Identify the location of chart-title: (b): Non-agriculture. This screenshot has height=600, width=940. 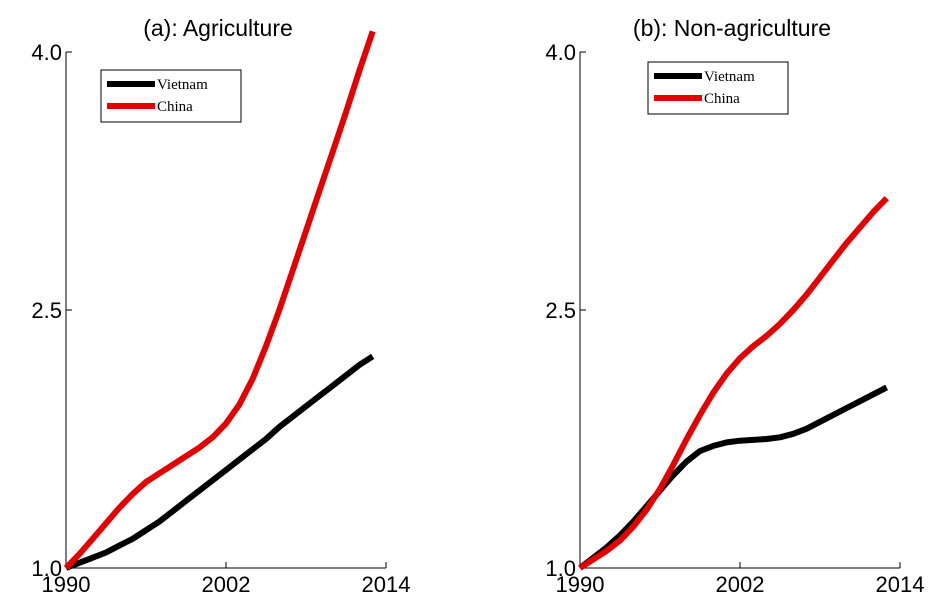
(732, 28).